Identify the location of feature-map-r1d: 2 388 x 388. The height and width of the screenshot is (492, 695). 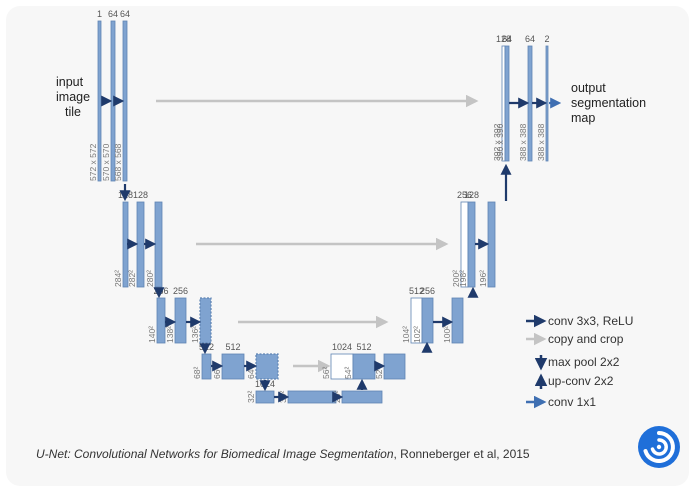
(543, 98).